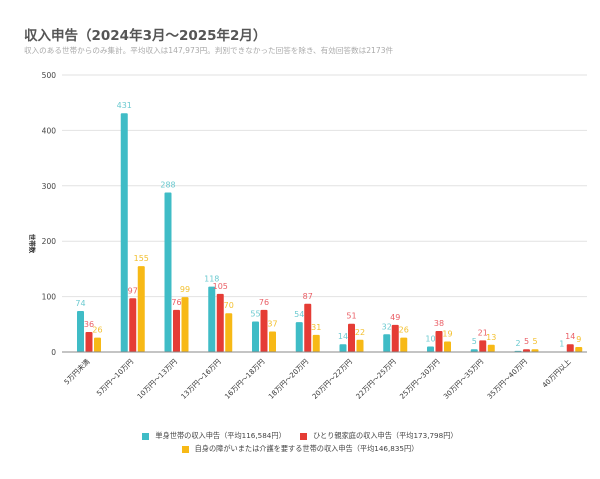  What do you see at coordinates (133, 290) in the screenshot?
I see `data-label: 97` at bounding box center [133, 290].